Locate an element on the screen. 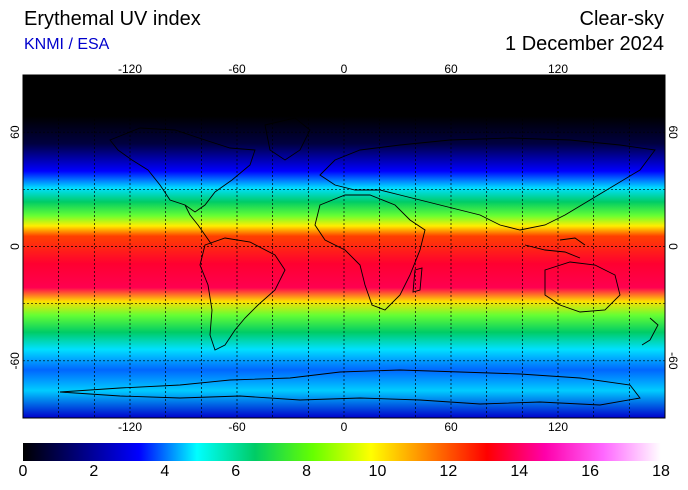 This screenshot has width=688, height=490. sky-condition: Clear-sky is located at coordinates (621, 19).